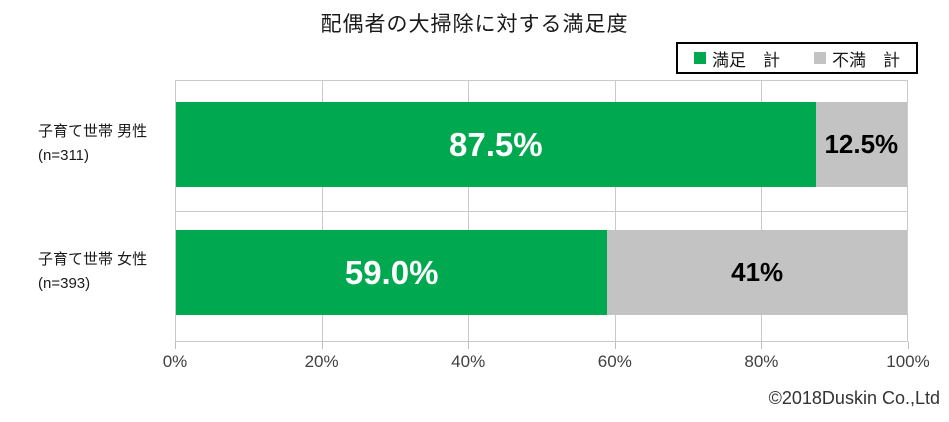  I want to click on x-tick-label-20: 20%, so click(321, 361).